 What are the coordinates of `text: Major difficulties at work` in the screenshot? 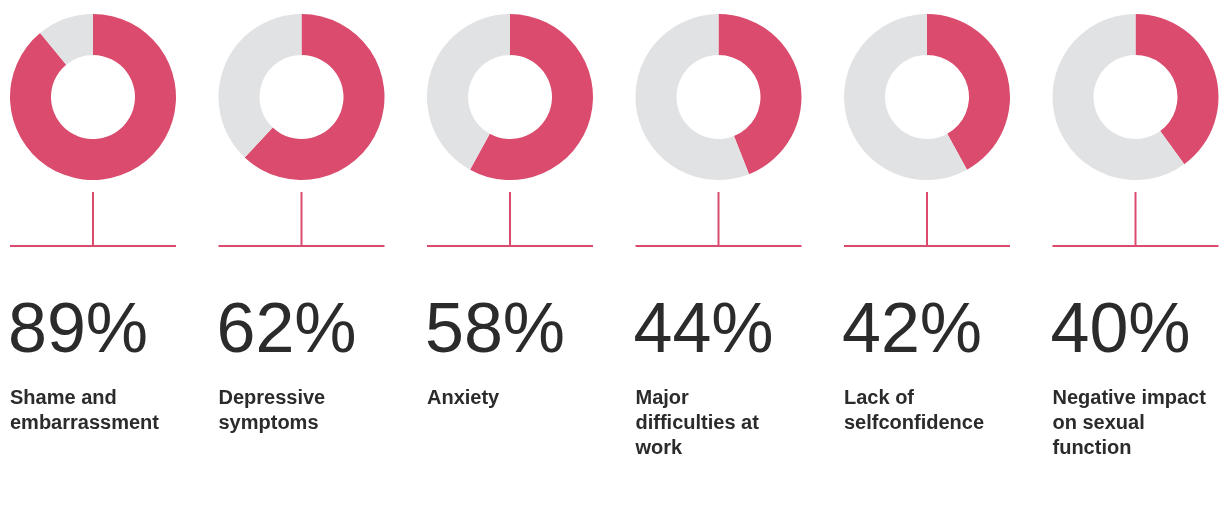 It's located at (697, 422).